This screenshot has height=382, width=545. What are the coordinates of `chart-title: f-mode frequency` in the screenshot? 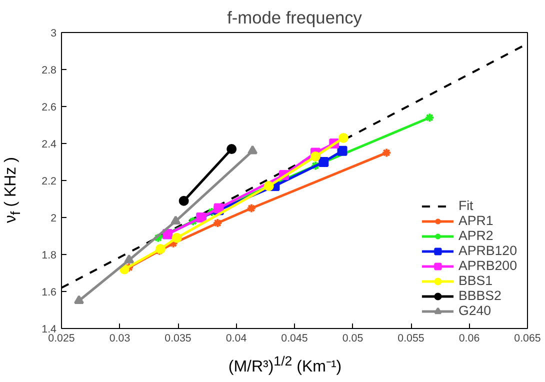 It's located at (294, 18).